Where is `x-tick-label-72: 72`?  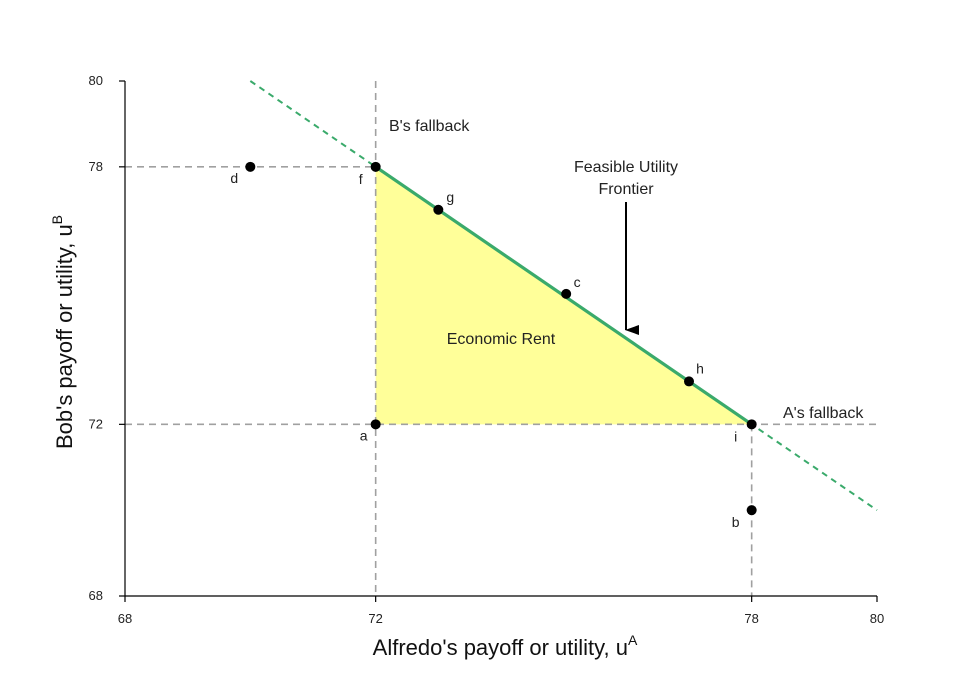 x-tick-label-72: 72 is located at coordinates (375, 618).